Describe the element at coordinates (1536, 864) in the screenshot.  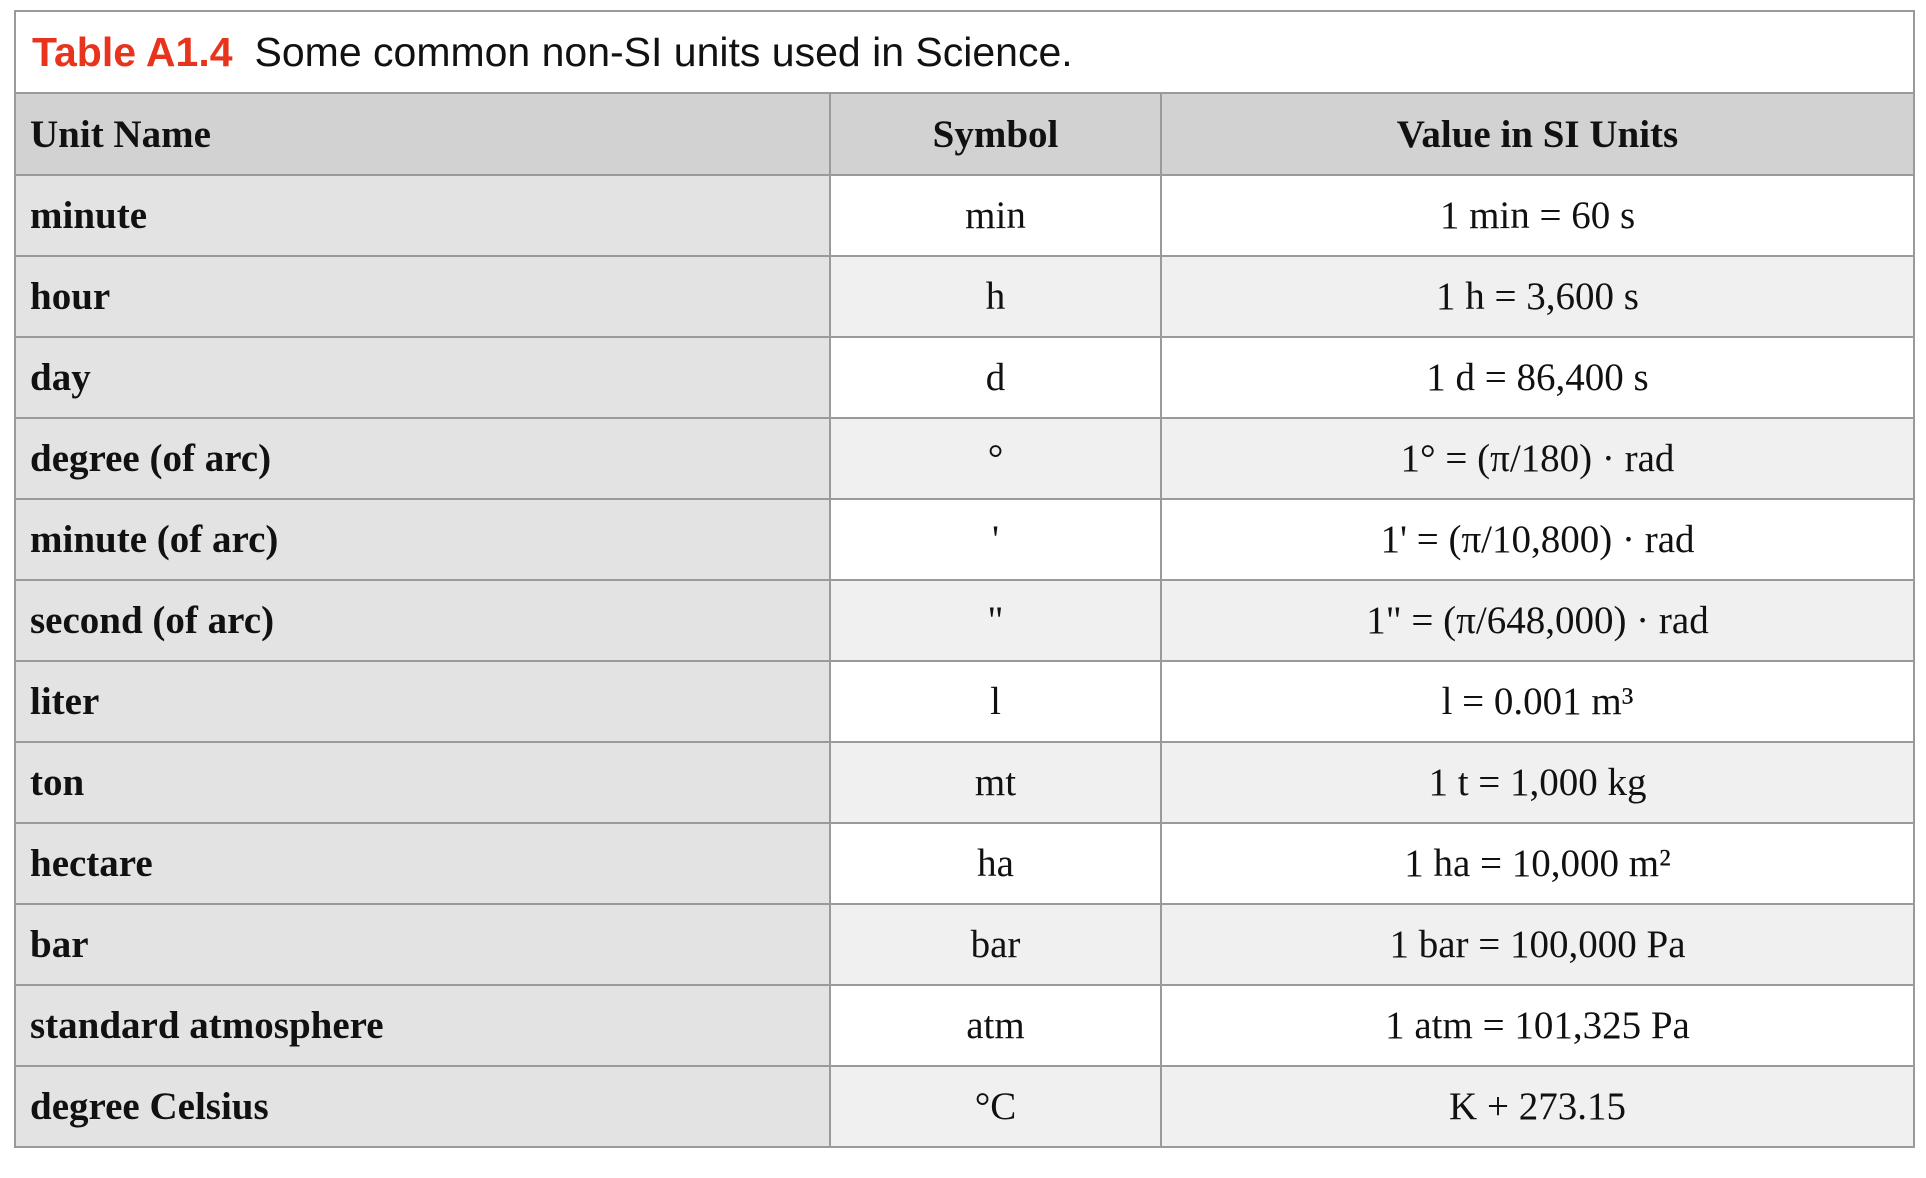
I see `si-value-cell: 1 ha = 10,000 m²` at that location.